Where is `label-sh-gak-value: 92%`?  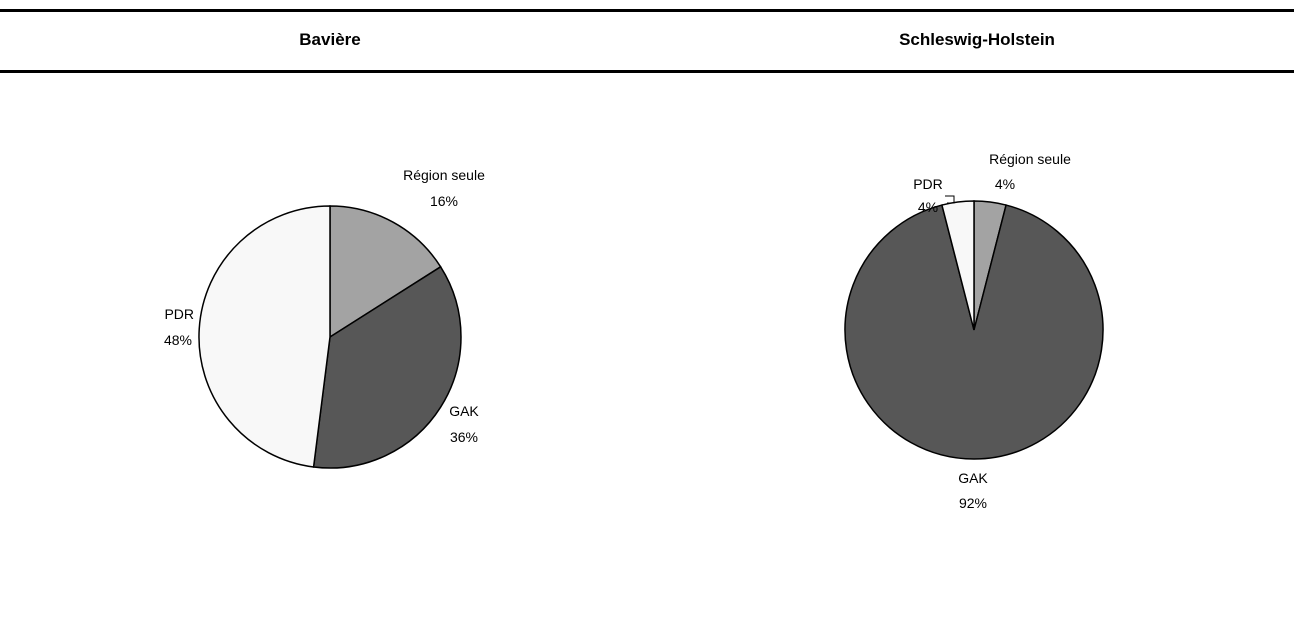
label-sh-gak-value: 92% is located at coordinates (973, 503).